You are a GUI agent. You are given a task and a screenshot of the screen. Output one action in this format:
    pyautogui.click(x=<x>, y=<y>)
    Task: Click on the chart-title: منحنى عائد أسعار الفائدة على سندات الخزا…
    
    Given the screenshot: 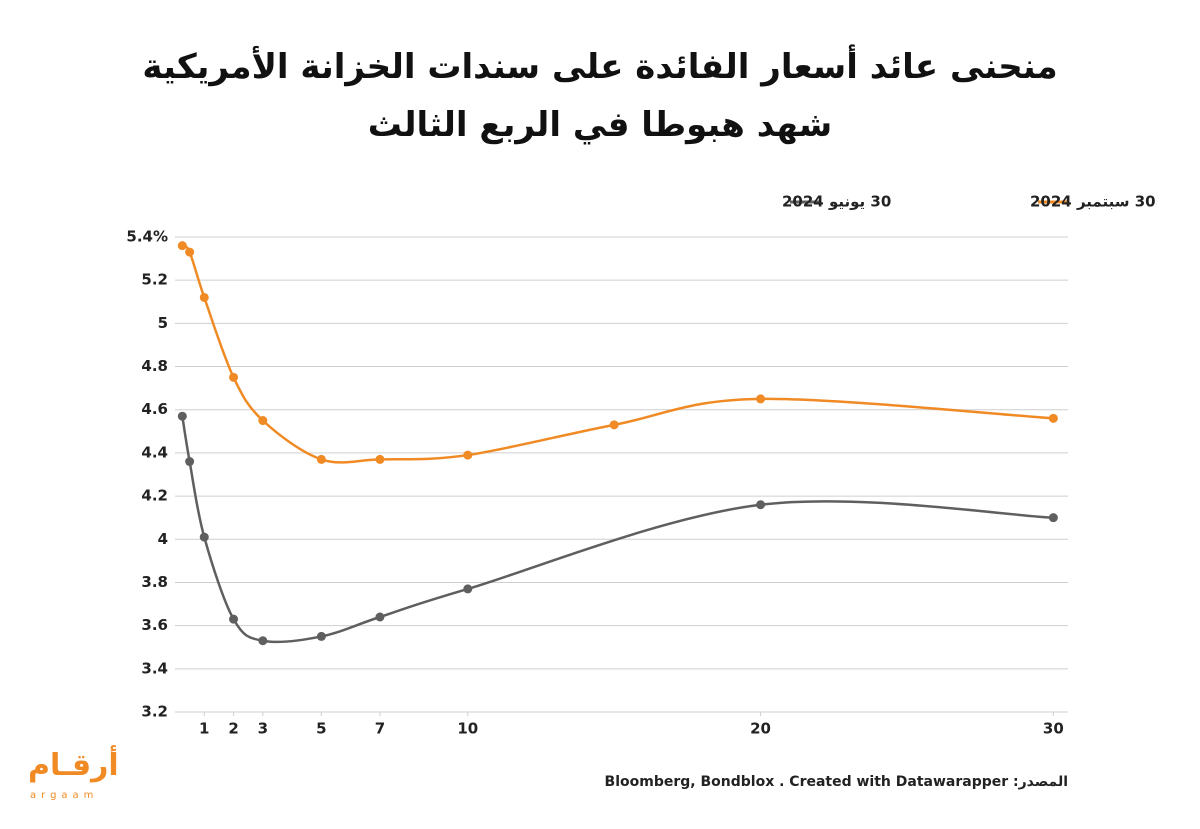 What is the action you would take?
    pyautogui.click(x=600, y=96)
    